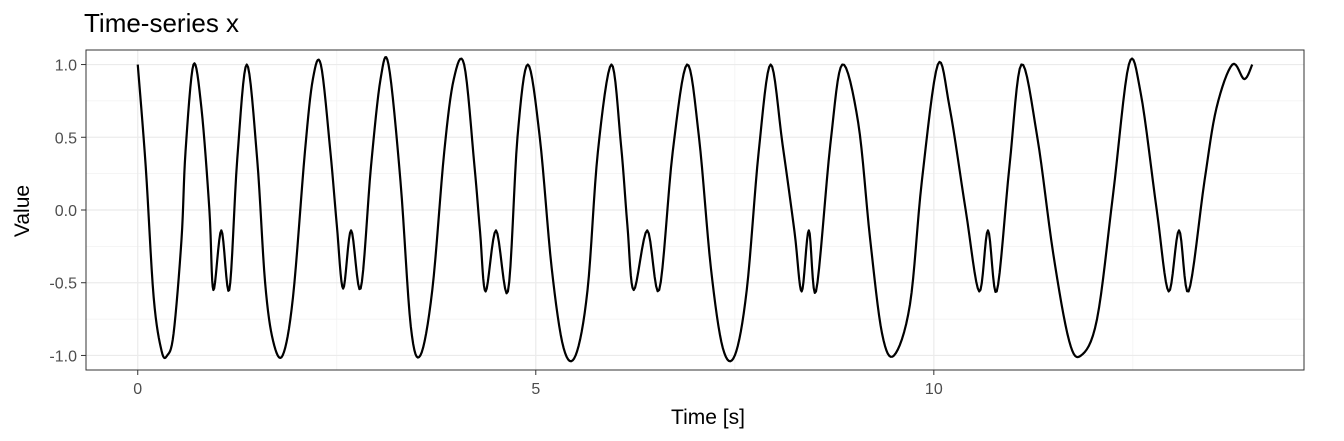 Image resolution: width=1344 pixels, height=441 pixels. I want to click on x-tick-label: 0, so click(137, 389).